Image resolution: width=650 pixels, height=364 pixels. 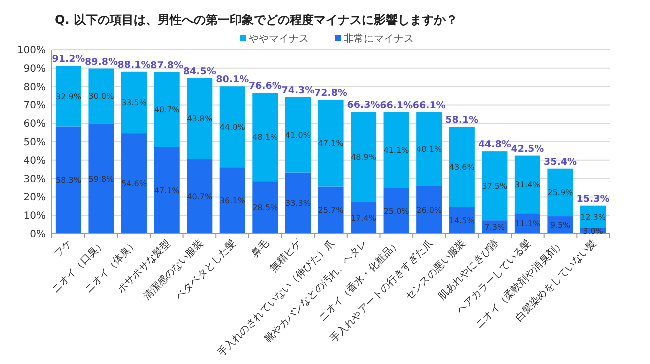 What do you see at coordinates (379, 39) in the screenshot?
I see `legend-label: 非常にマイナス` at bounding box center [379, 39].